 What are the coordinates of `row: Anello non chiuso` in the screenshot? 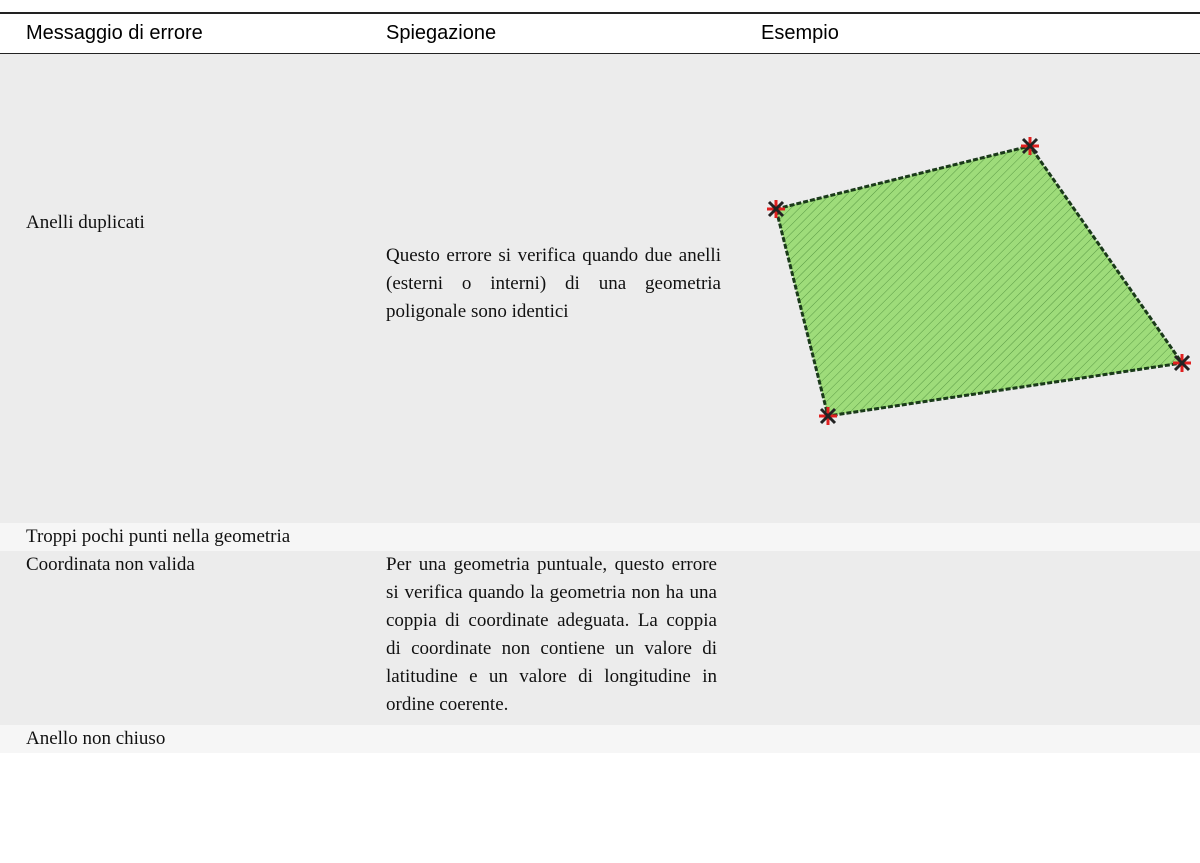 It's located at (600, 739).